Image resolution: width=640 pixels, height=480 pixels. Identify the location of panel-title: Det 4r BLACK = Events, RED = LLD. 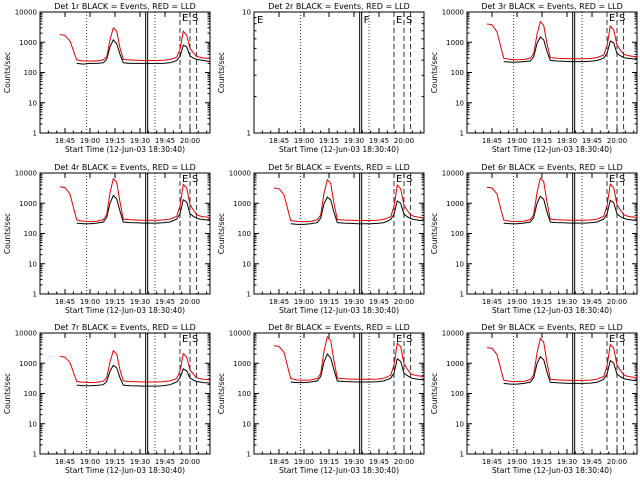
(125, 167).